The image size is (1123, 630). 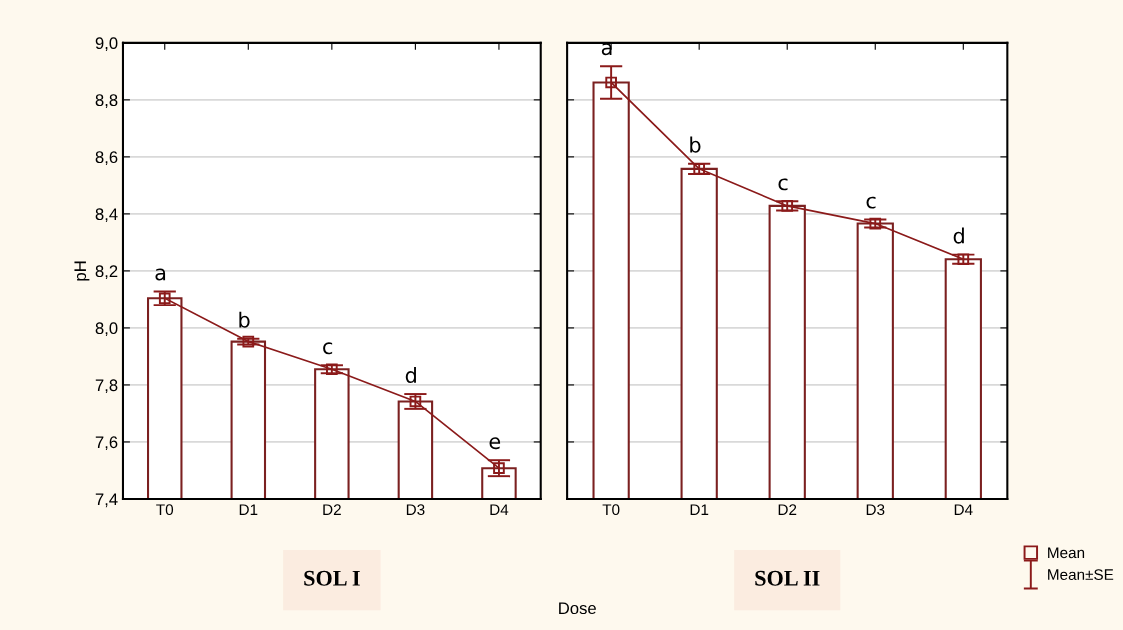 I want to click on y-tick-label: 7,6, so click(x=106, y=443).